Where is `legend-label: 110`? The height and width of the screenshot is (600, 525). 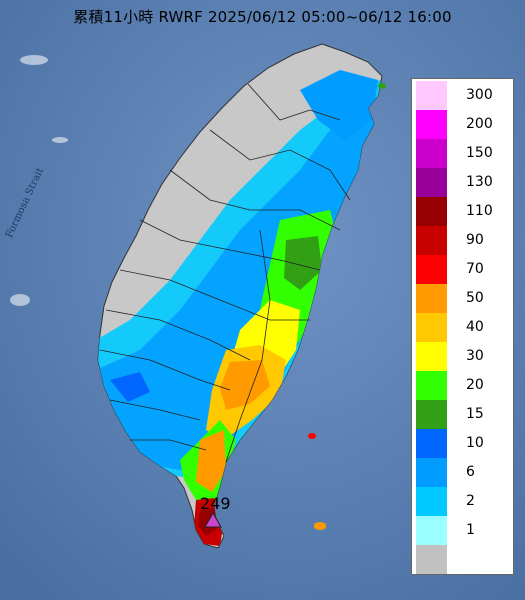 legend-label: 110 is located at coordinates (479, 211).